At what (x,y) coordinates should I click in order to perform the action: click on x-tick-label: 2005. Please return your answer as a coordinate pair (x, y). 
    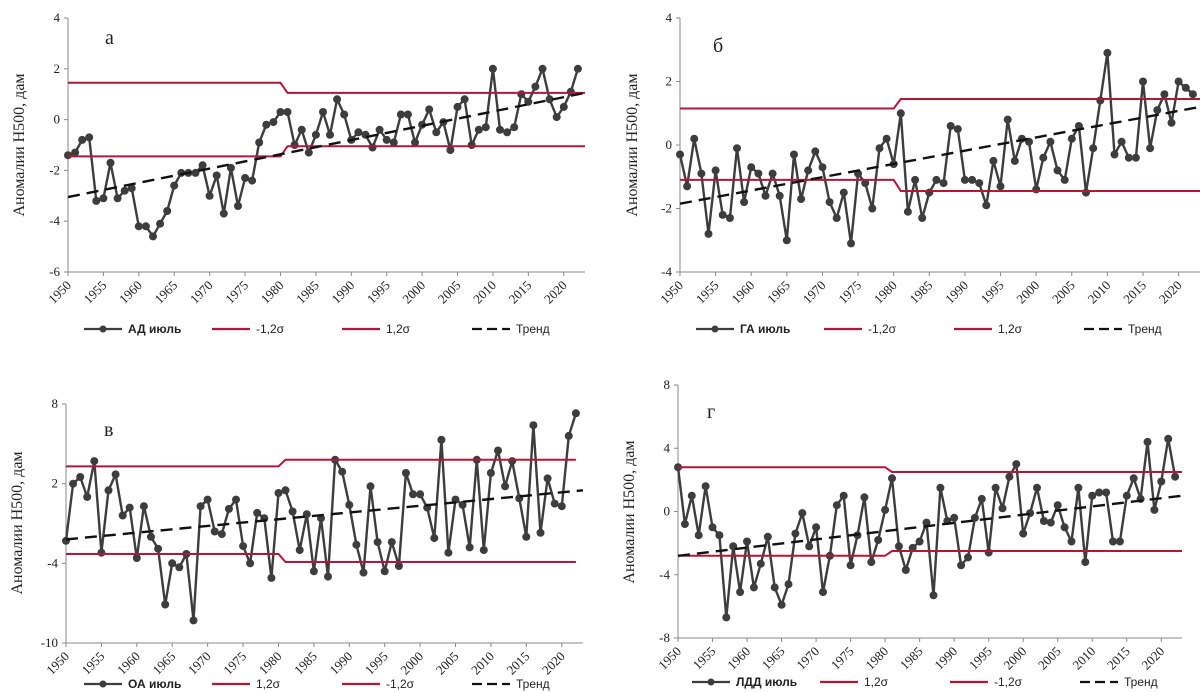
    Looking at the image, I should click on (1063, 292).